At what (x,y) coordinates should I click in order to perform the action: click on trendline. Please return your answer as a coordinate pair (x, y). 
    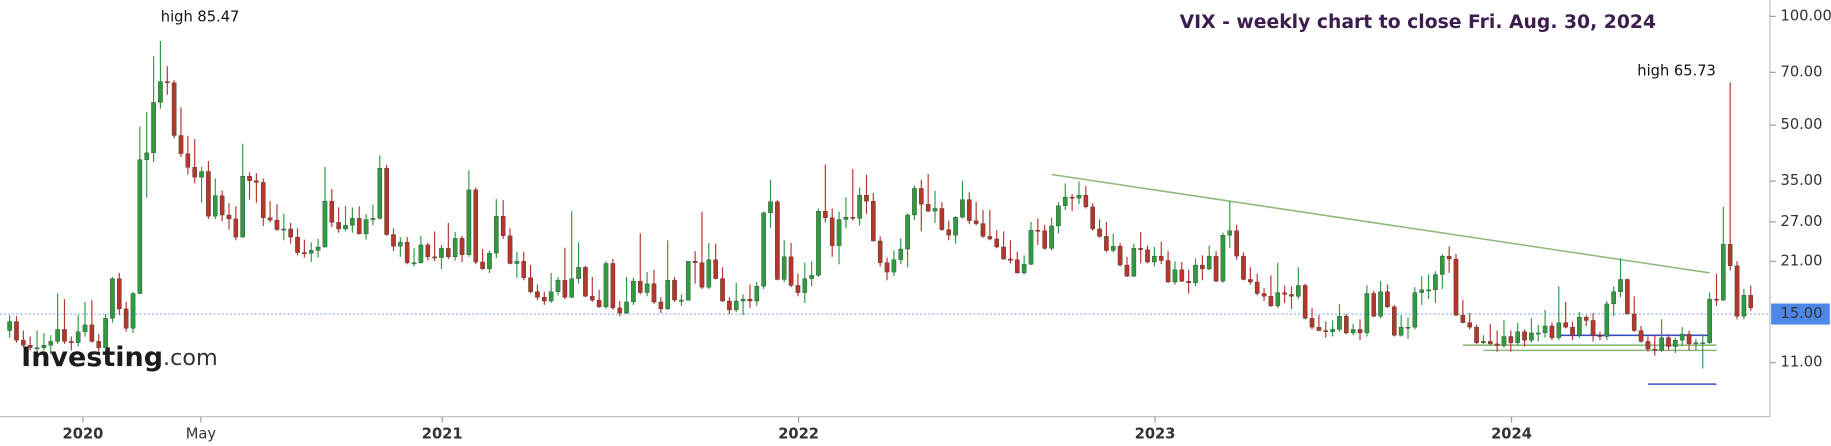
    Looking at the image, I should click on (1380, 223).